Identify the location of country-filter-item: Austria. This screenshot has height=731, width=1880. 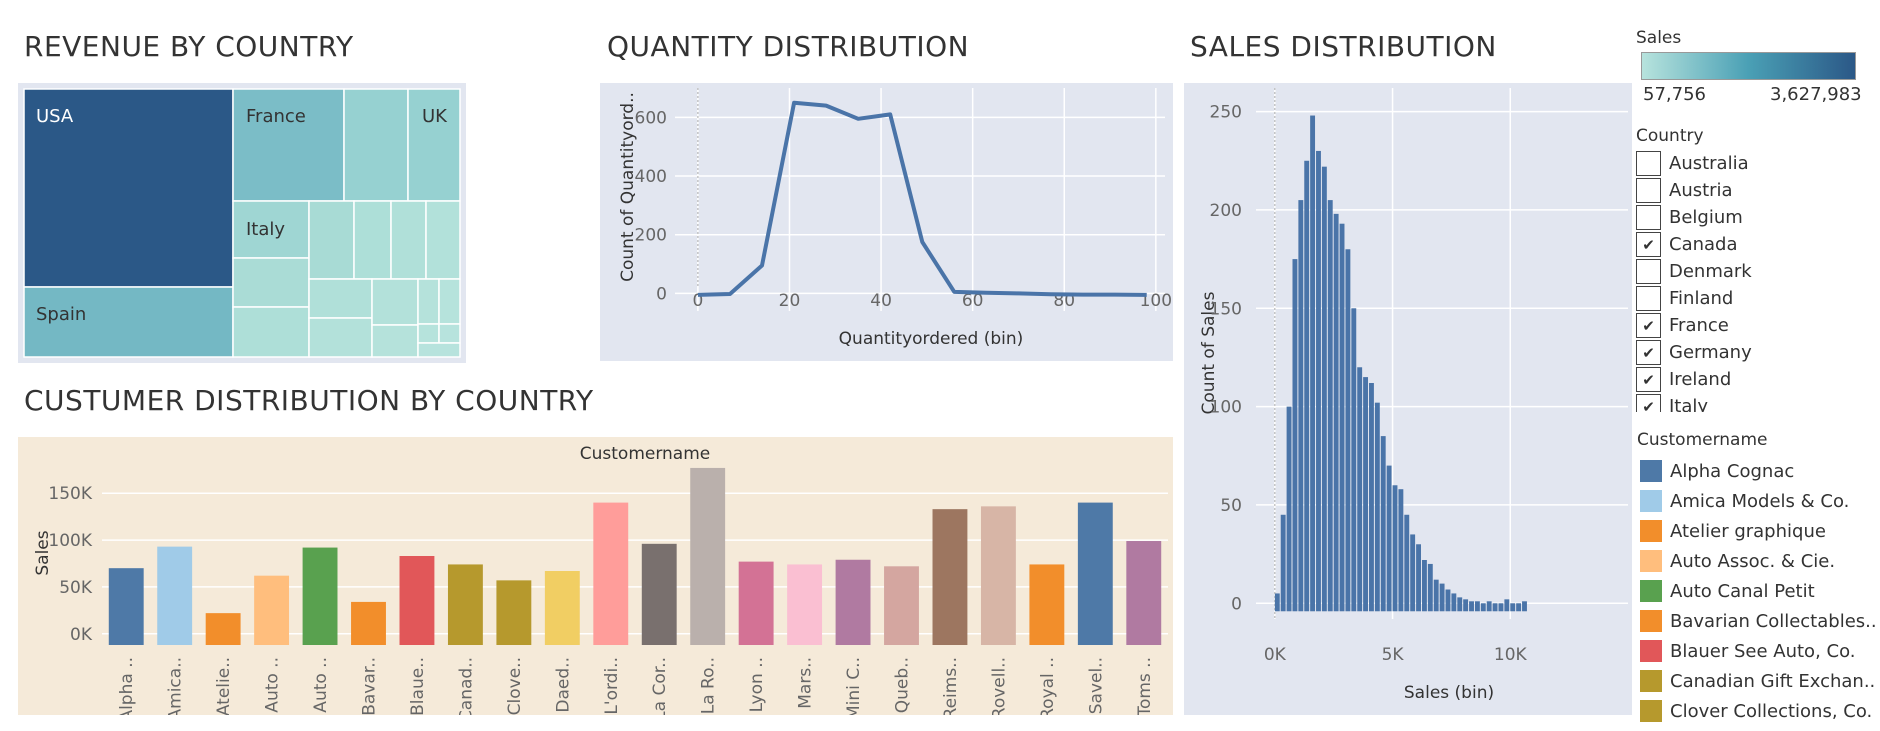
(1746, 190).